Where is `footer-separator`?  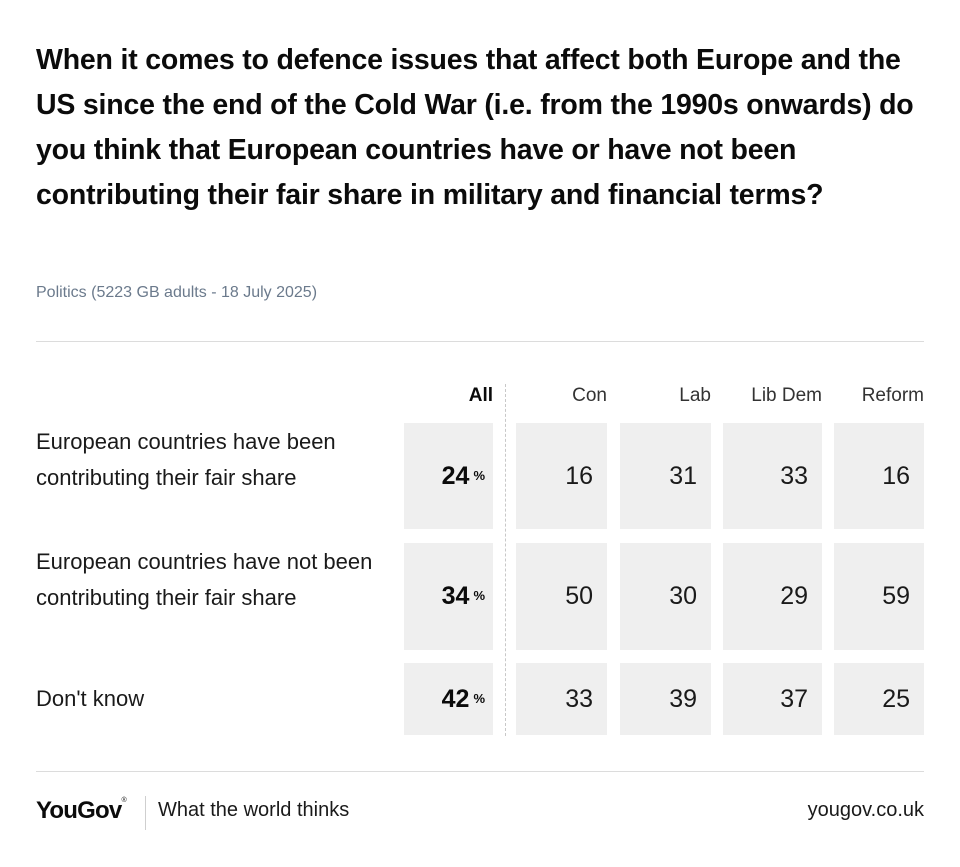 footer-separator is located at coordinates (145, 813).